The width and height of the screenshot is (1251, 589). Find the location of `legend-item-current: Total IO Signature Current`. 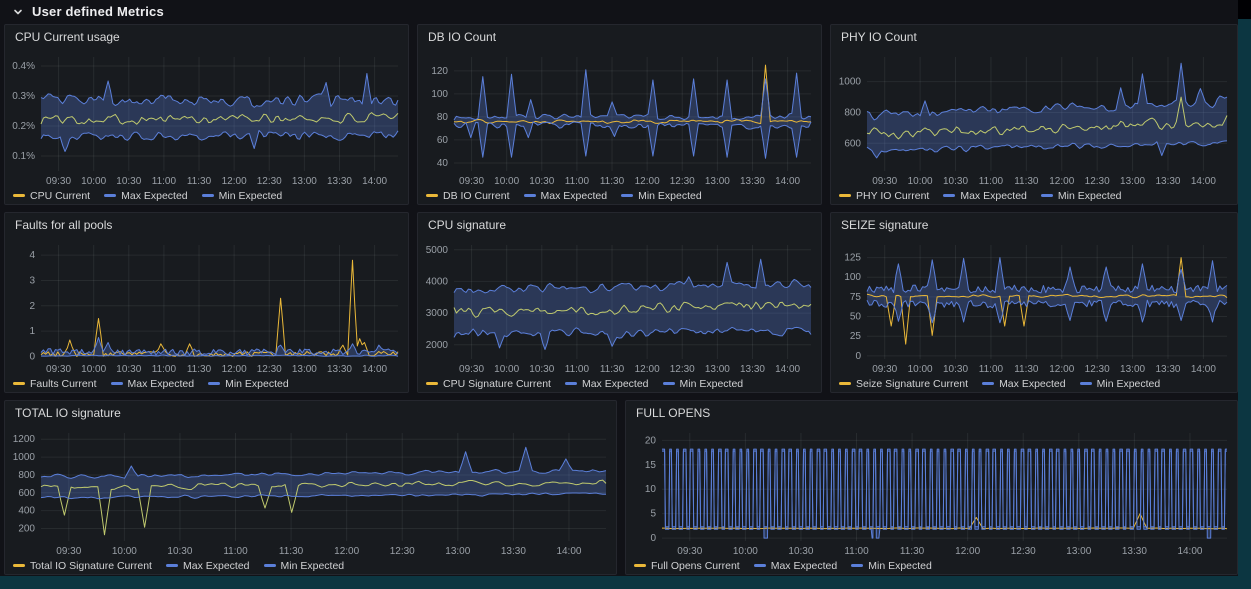

legend-item-current: Total IO Signature Current is located at coordinates (82, 566).